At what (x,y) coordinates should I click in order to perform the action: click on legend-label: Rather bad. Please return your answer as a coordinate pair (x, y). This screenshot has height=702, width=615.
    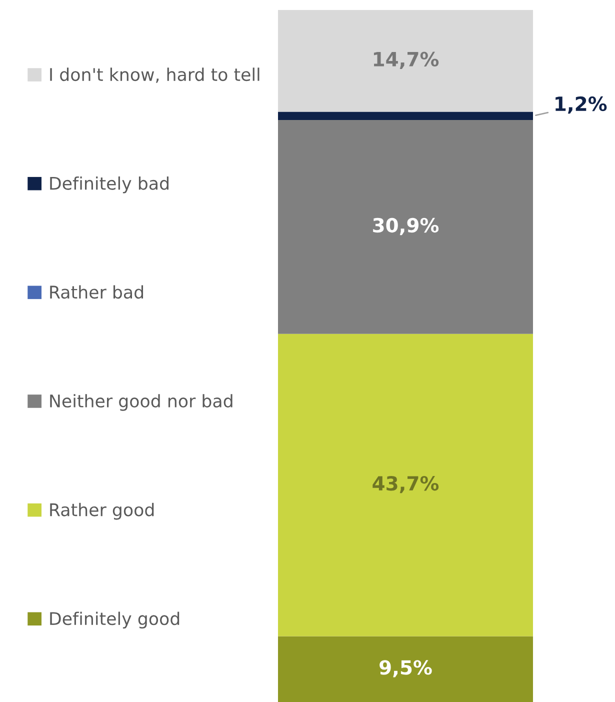
    Looking at the image, I should click on (97, 292).